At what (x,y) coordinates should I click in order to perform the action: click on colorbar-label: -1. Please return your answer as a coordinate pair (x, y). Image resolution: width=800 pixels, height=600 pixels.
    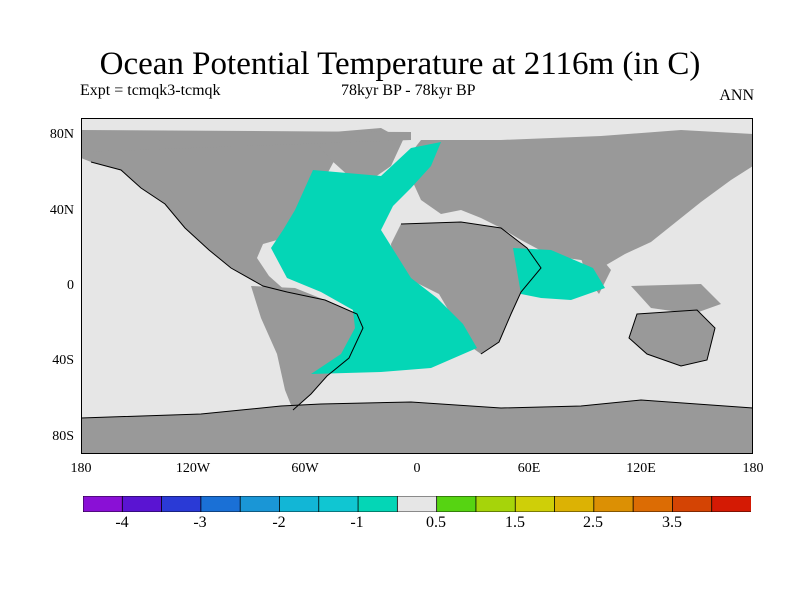
    Looking at the image, I should click on (357, 522).